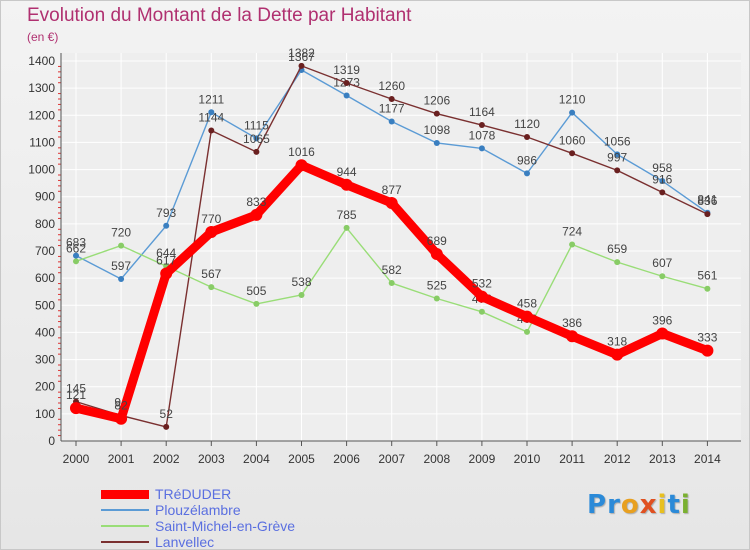 This screenshot has width=750, height=550. Describe the element at coordinates (301, 53) in the screenshot. I see `data-label-lanvellec: 1382` at that location.